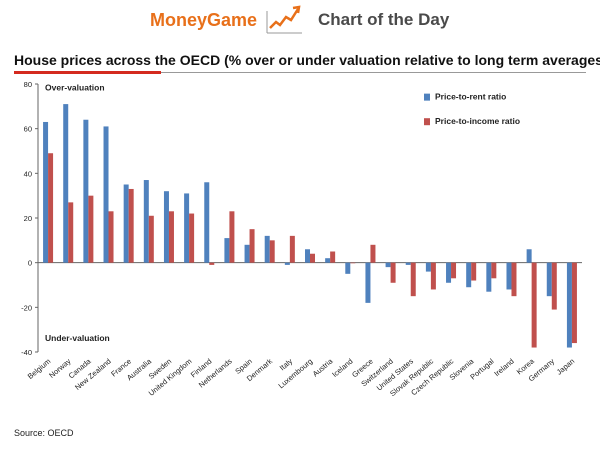  I want to click on source-note: Source: OECD, so click(44, 433).